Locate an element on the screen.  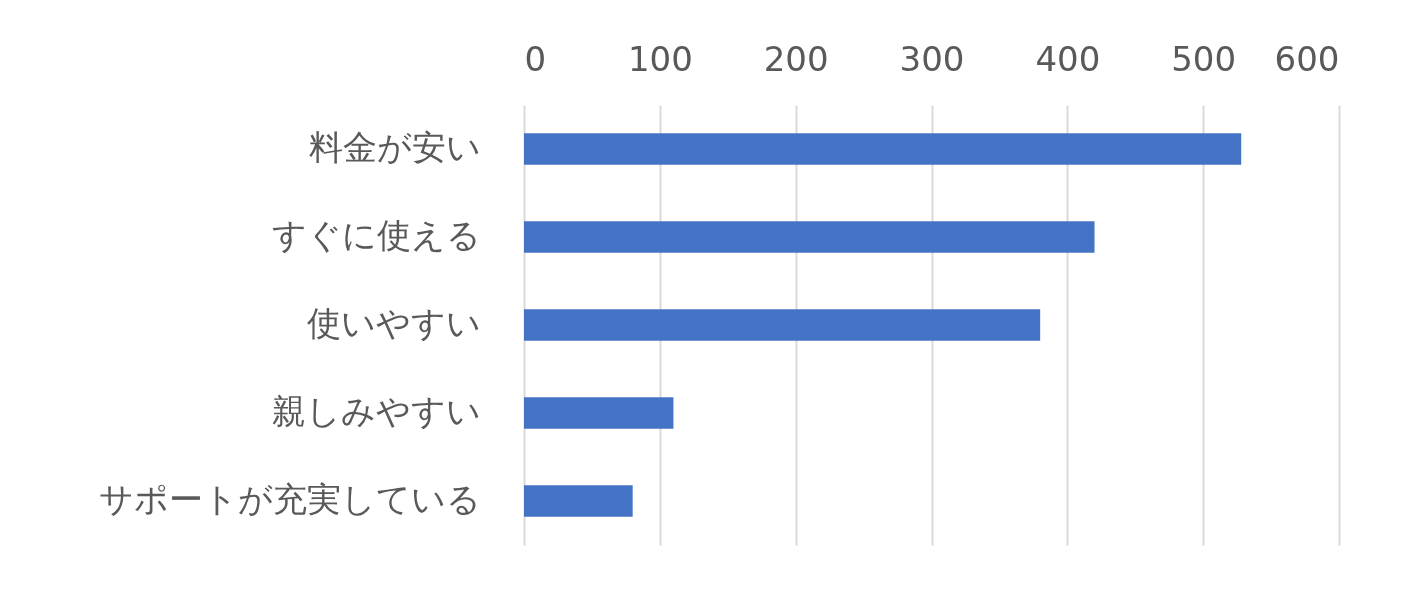
x-tick-label: 400 is located at coordinates (1068, 58).